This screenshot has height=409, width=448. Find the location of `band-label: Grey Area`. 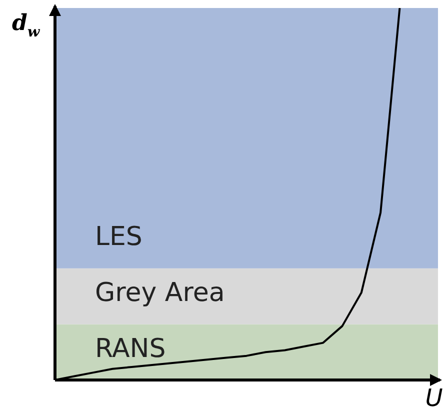

band-label: Grey Area is located at coordinates (160, 293).